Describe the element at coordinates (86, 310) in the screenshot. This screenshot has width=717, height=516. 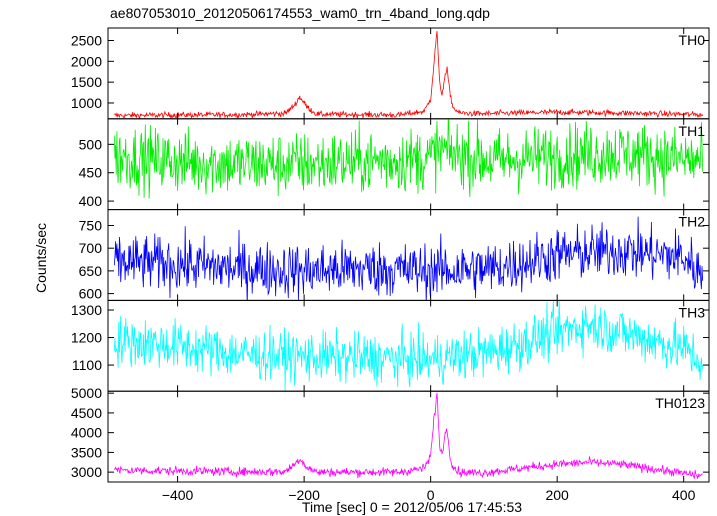
I see `y-tick-label: 1300` at that location.